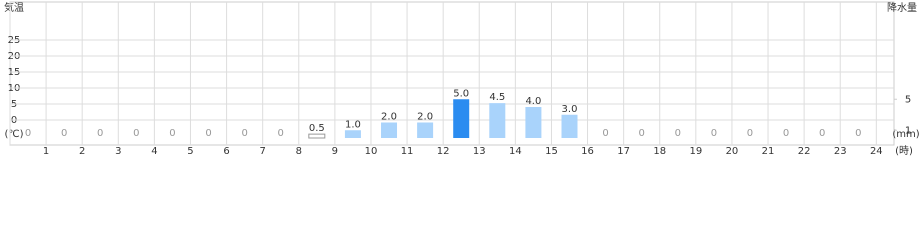 The height and width of the screenshot is (240, 920). What do you see at coordinates (443, 151) in the screenshot?
I see `x-tick-label: 12` at bounding box center [443, 151].